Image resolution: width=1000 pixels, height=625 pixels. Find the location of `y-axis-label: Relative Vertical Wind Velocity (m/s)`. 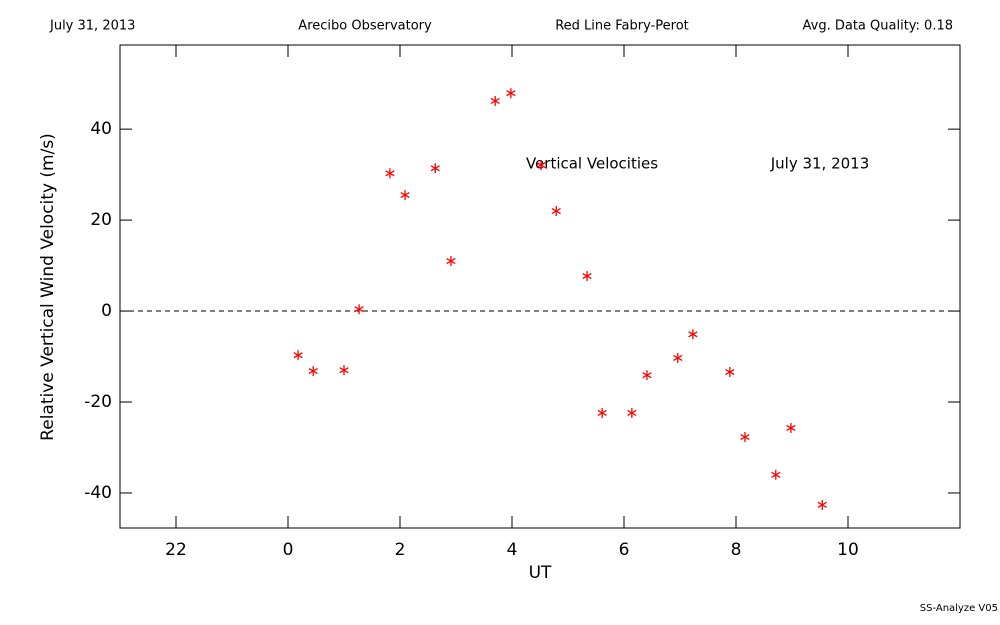

y-axis-label: Relative Vertical Wind Velocity (m/s) is located at coordinates (48, 287).